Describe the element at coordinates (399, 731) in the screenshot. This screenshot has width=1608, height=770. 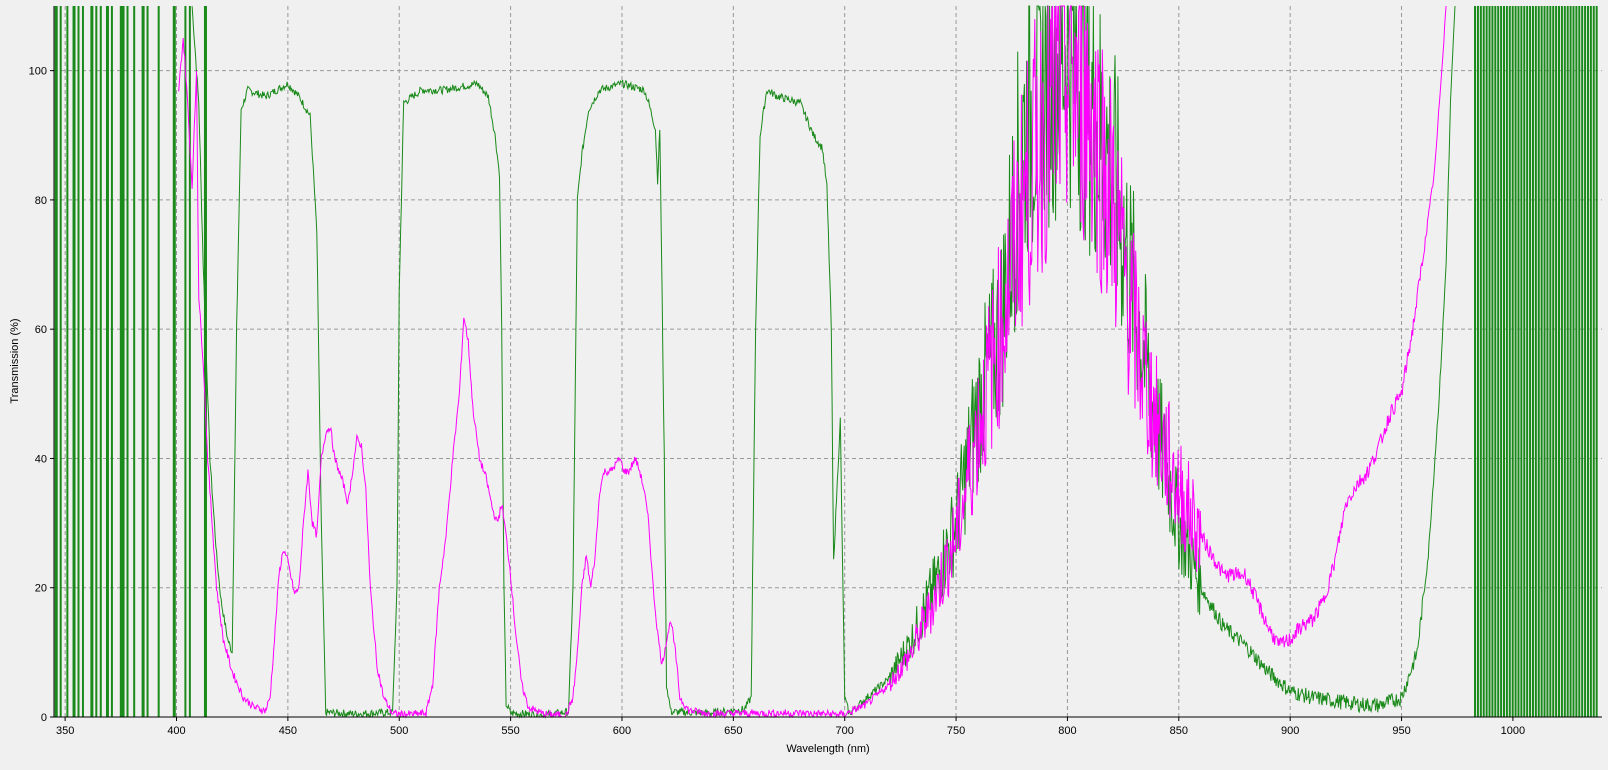
I see `x-tick-label: 500` at that location.